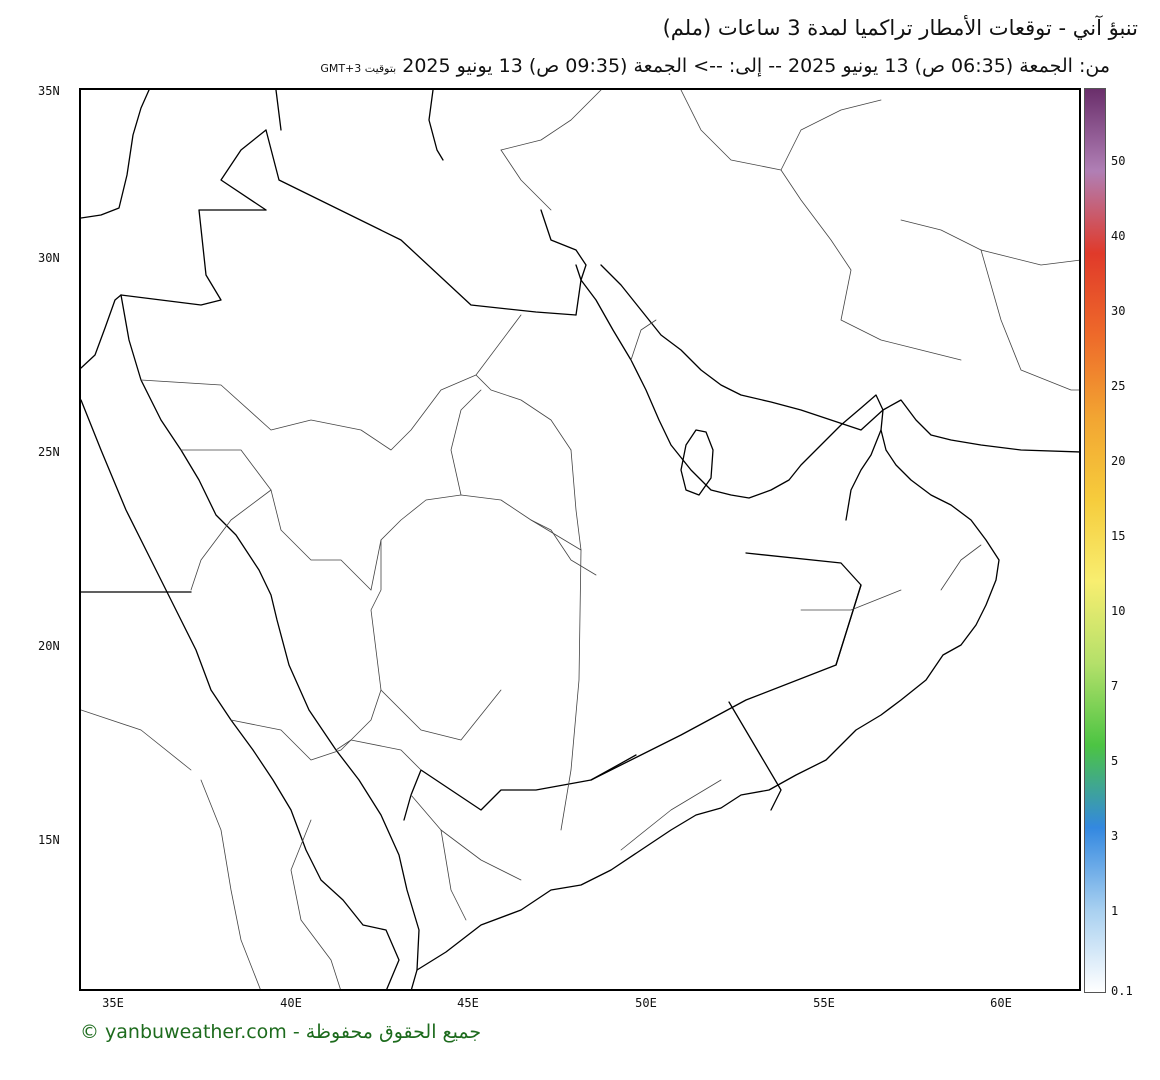  I want to click on colorbar-label: 7, so click(1115, 686).